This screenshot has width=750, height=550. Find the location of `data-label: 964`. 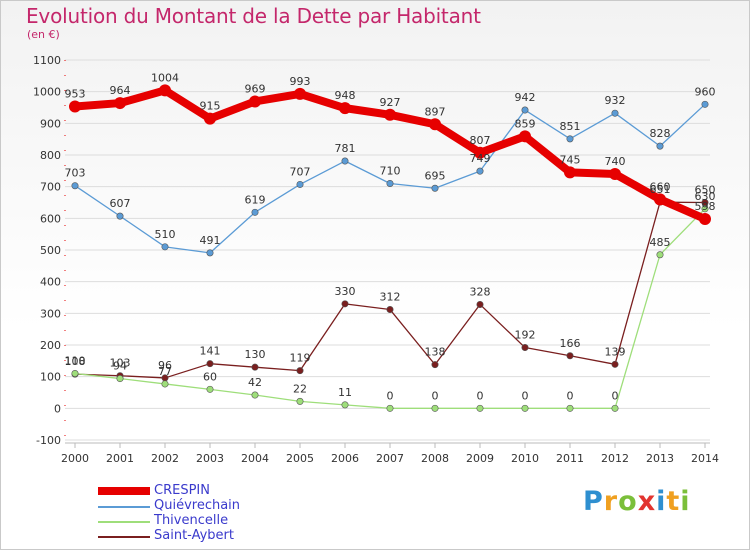

data-label: 964 is located at coordinates (120, 90).